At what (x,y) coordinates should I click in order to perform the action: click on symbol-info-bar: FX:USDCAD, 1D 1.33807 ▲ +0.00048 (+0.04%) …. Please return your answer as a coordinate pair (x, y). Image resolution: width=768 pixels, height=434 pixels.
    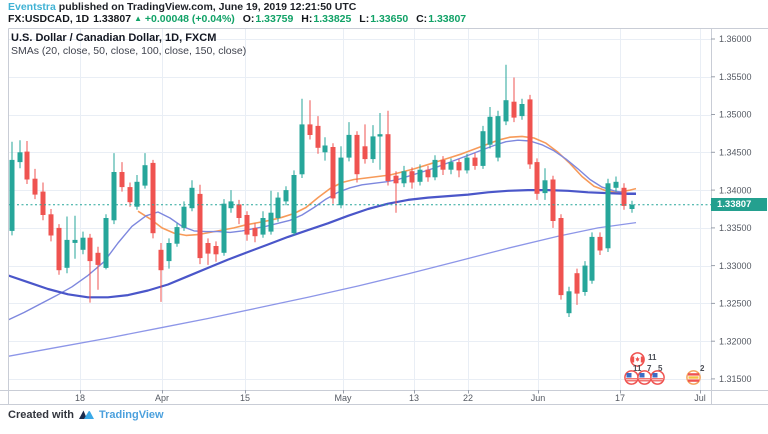
    Looking at the image, I should click on (237, 19).